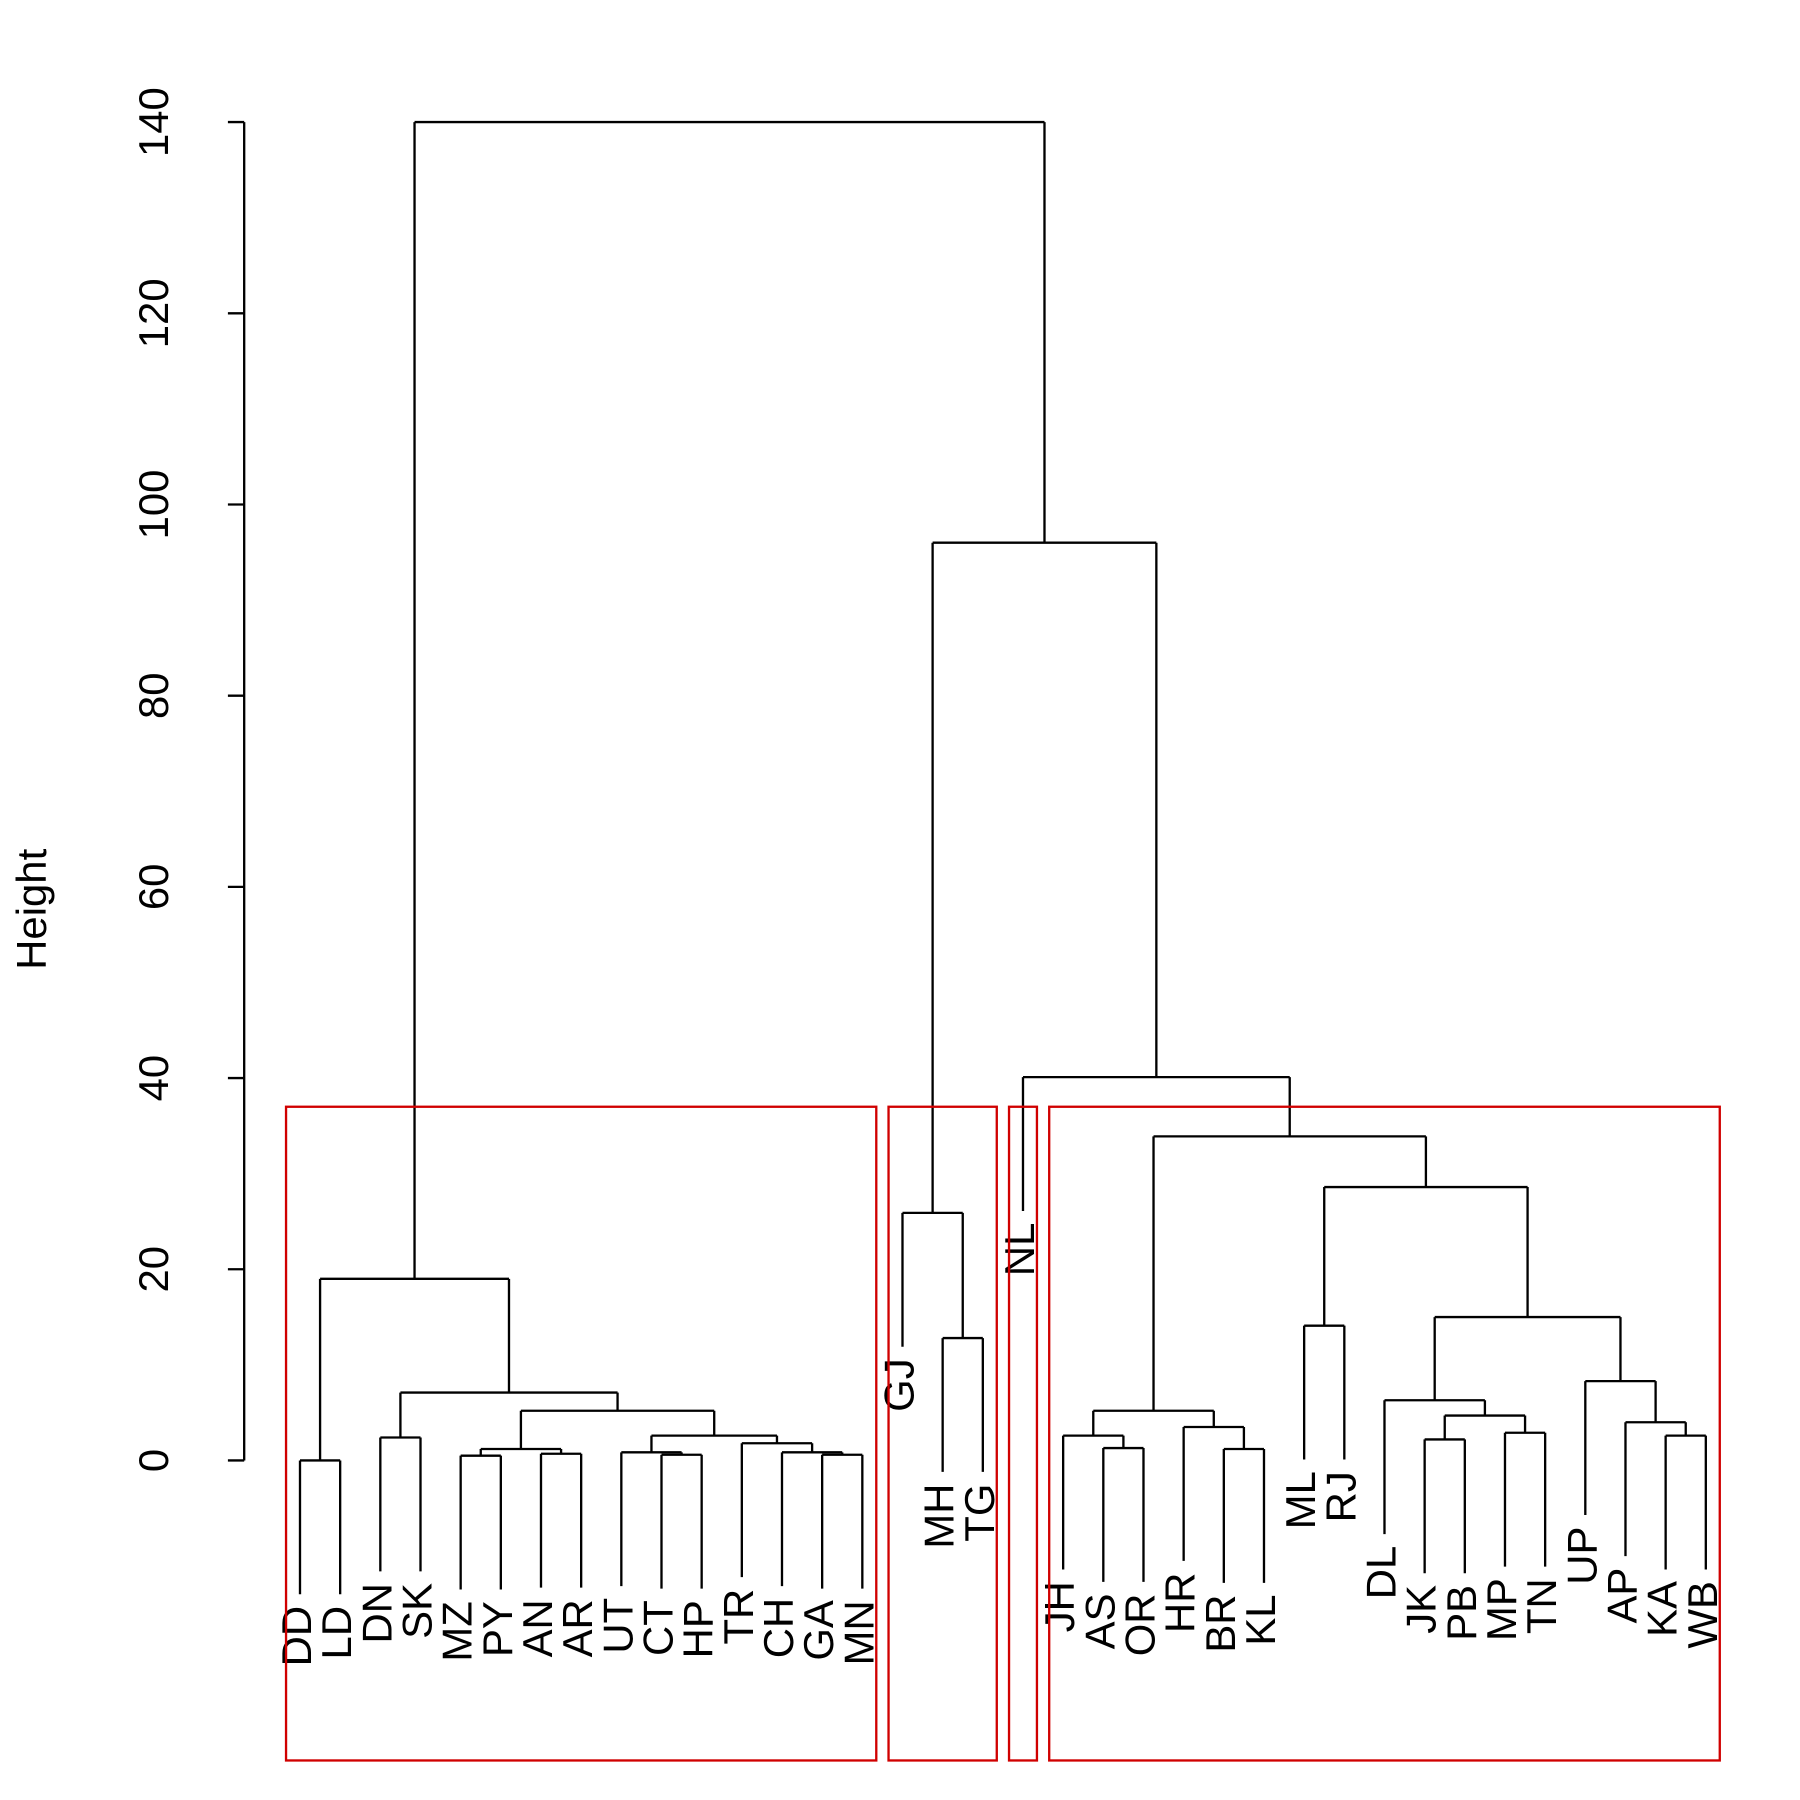 This screenshot has width=1800, height=1800. Describe the element at coordinates (153, 313) in the screenshot. I see `y-tick-label: 120` at that location.